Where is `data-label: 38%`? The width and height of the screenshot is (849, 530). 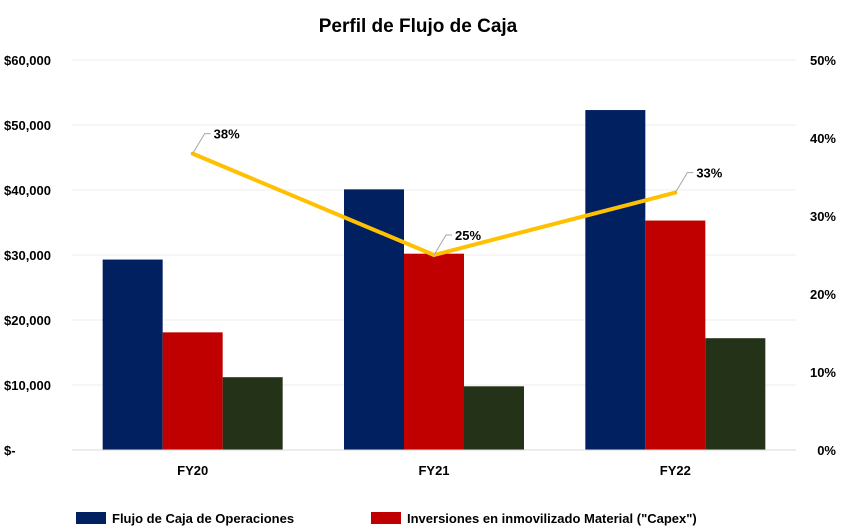 data-label: 38% is located at coordinates (227, 134).